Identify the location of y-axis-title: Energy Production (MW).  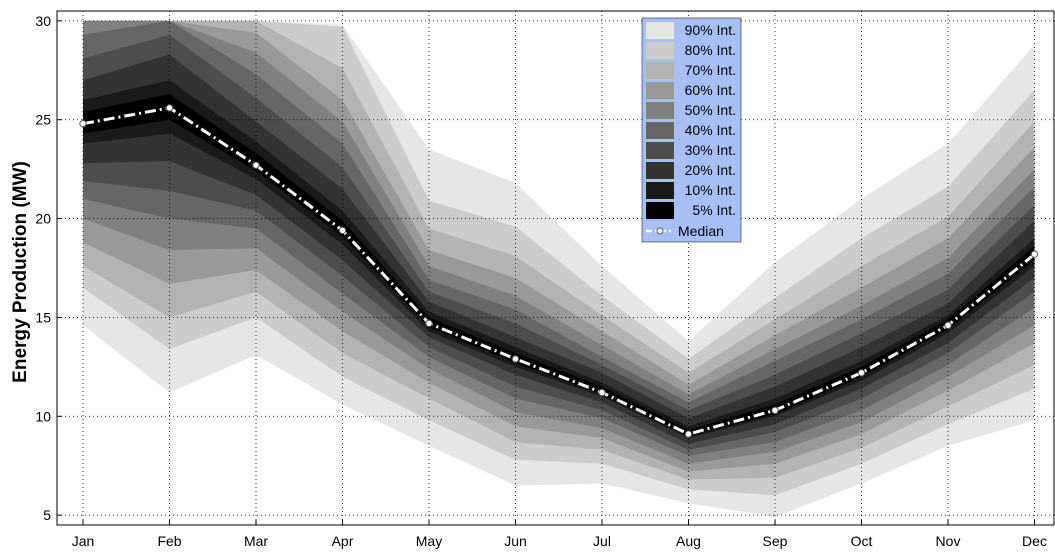
(20, 272).